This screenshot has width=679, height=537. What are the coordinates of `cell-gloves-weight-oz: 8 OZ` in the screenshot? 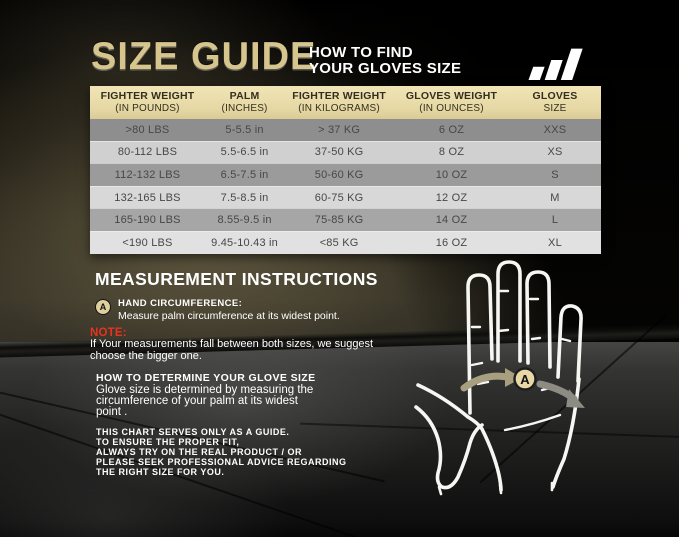 It's located at (451, 152).